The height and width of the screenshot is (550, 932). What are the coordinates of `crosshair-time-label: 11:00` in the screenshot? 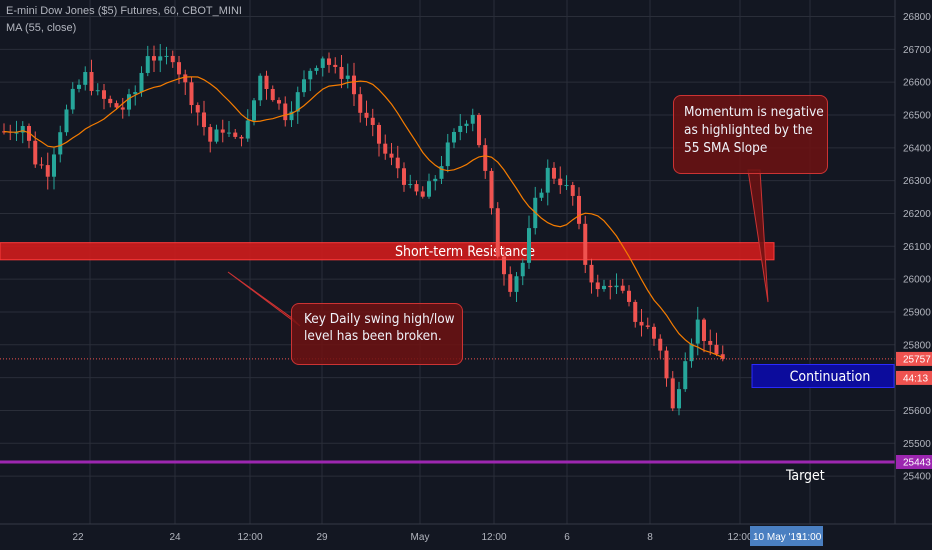 It's located at (809, 537).